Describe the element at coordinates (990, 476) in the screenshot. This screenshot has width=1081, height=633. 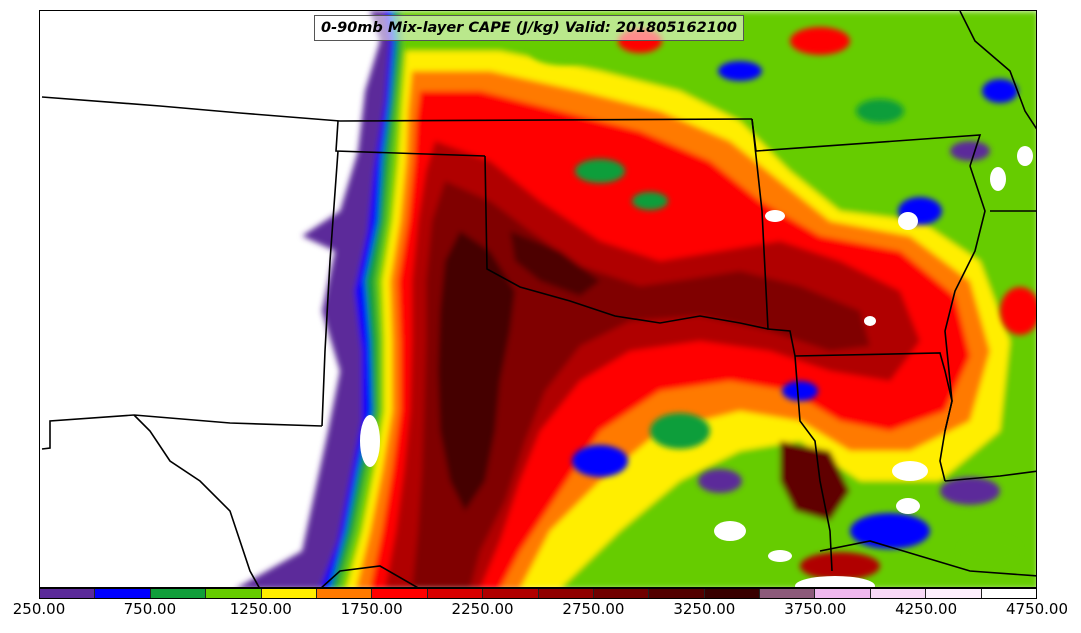
I see `boundary-ms-al` at that location.